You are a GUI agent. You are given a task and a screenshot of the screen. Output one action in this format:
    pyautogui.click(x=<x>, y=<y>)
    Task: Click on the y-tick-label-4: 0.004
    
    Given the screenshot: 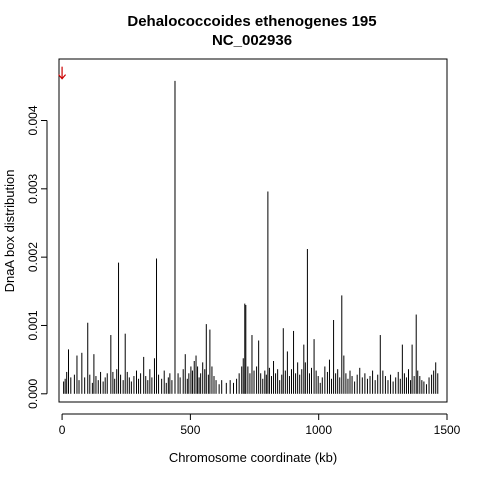 What is the action you would take?
    pyautogui.click(x=33, y=120)
    